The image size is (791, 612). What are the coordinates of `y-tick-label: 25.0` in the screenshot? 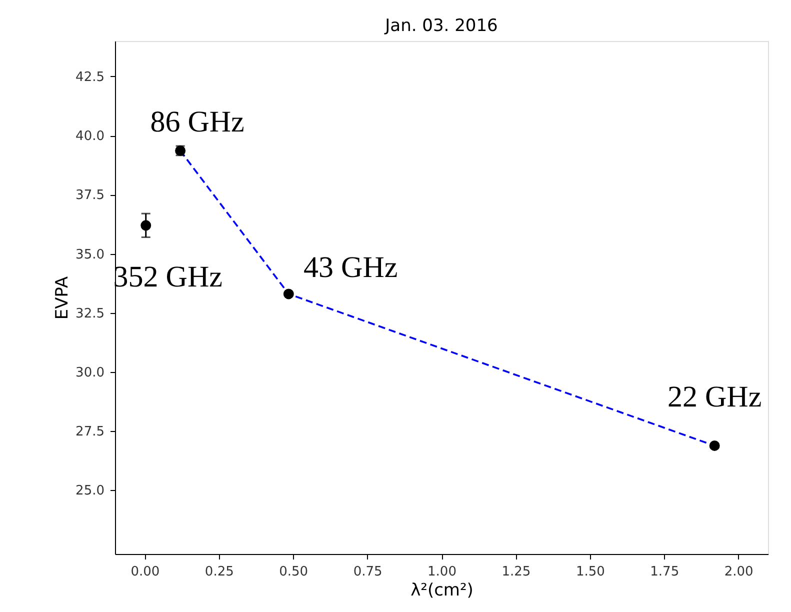 It's located at (90, 491).